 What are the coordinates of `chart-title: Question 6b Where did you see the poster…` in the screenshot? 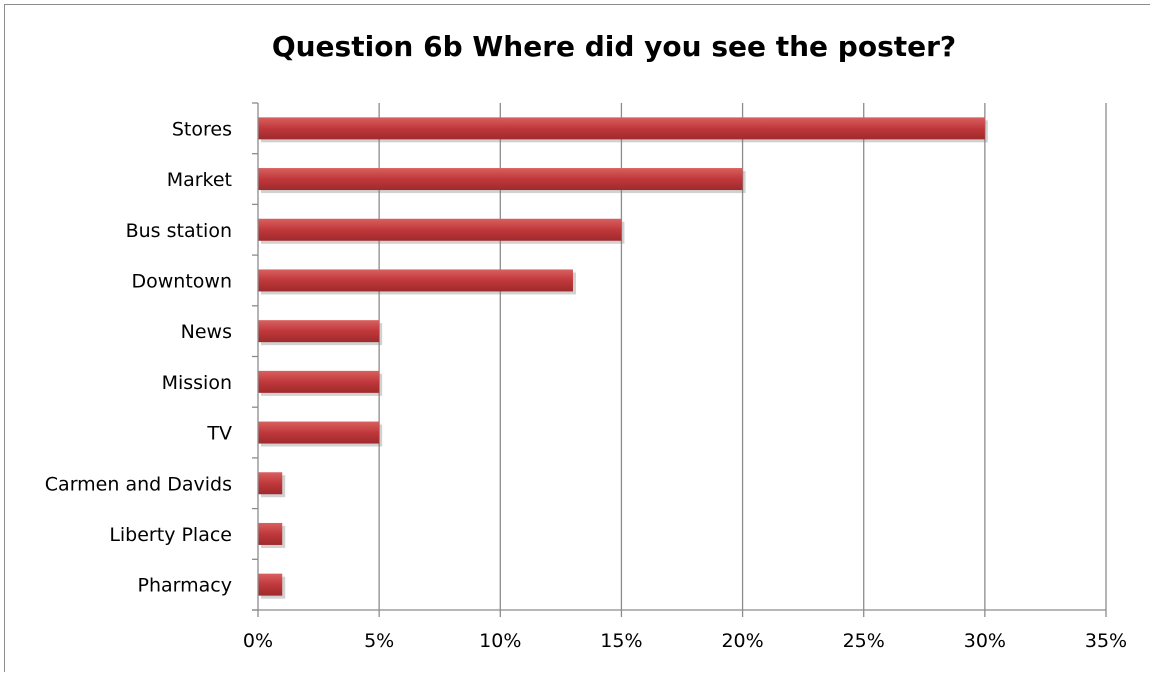 It's located at (614, 46).